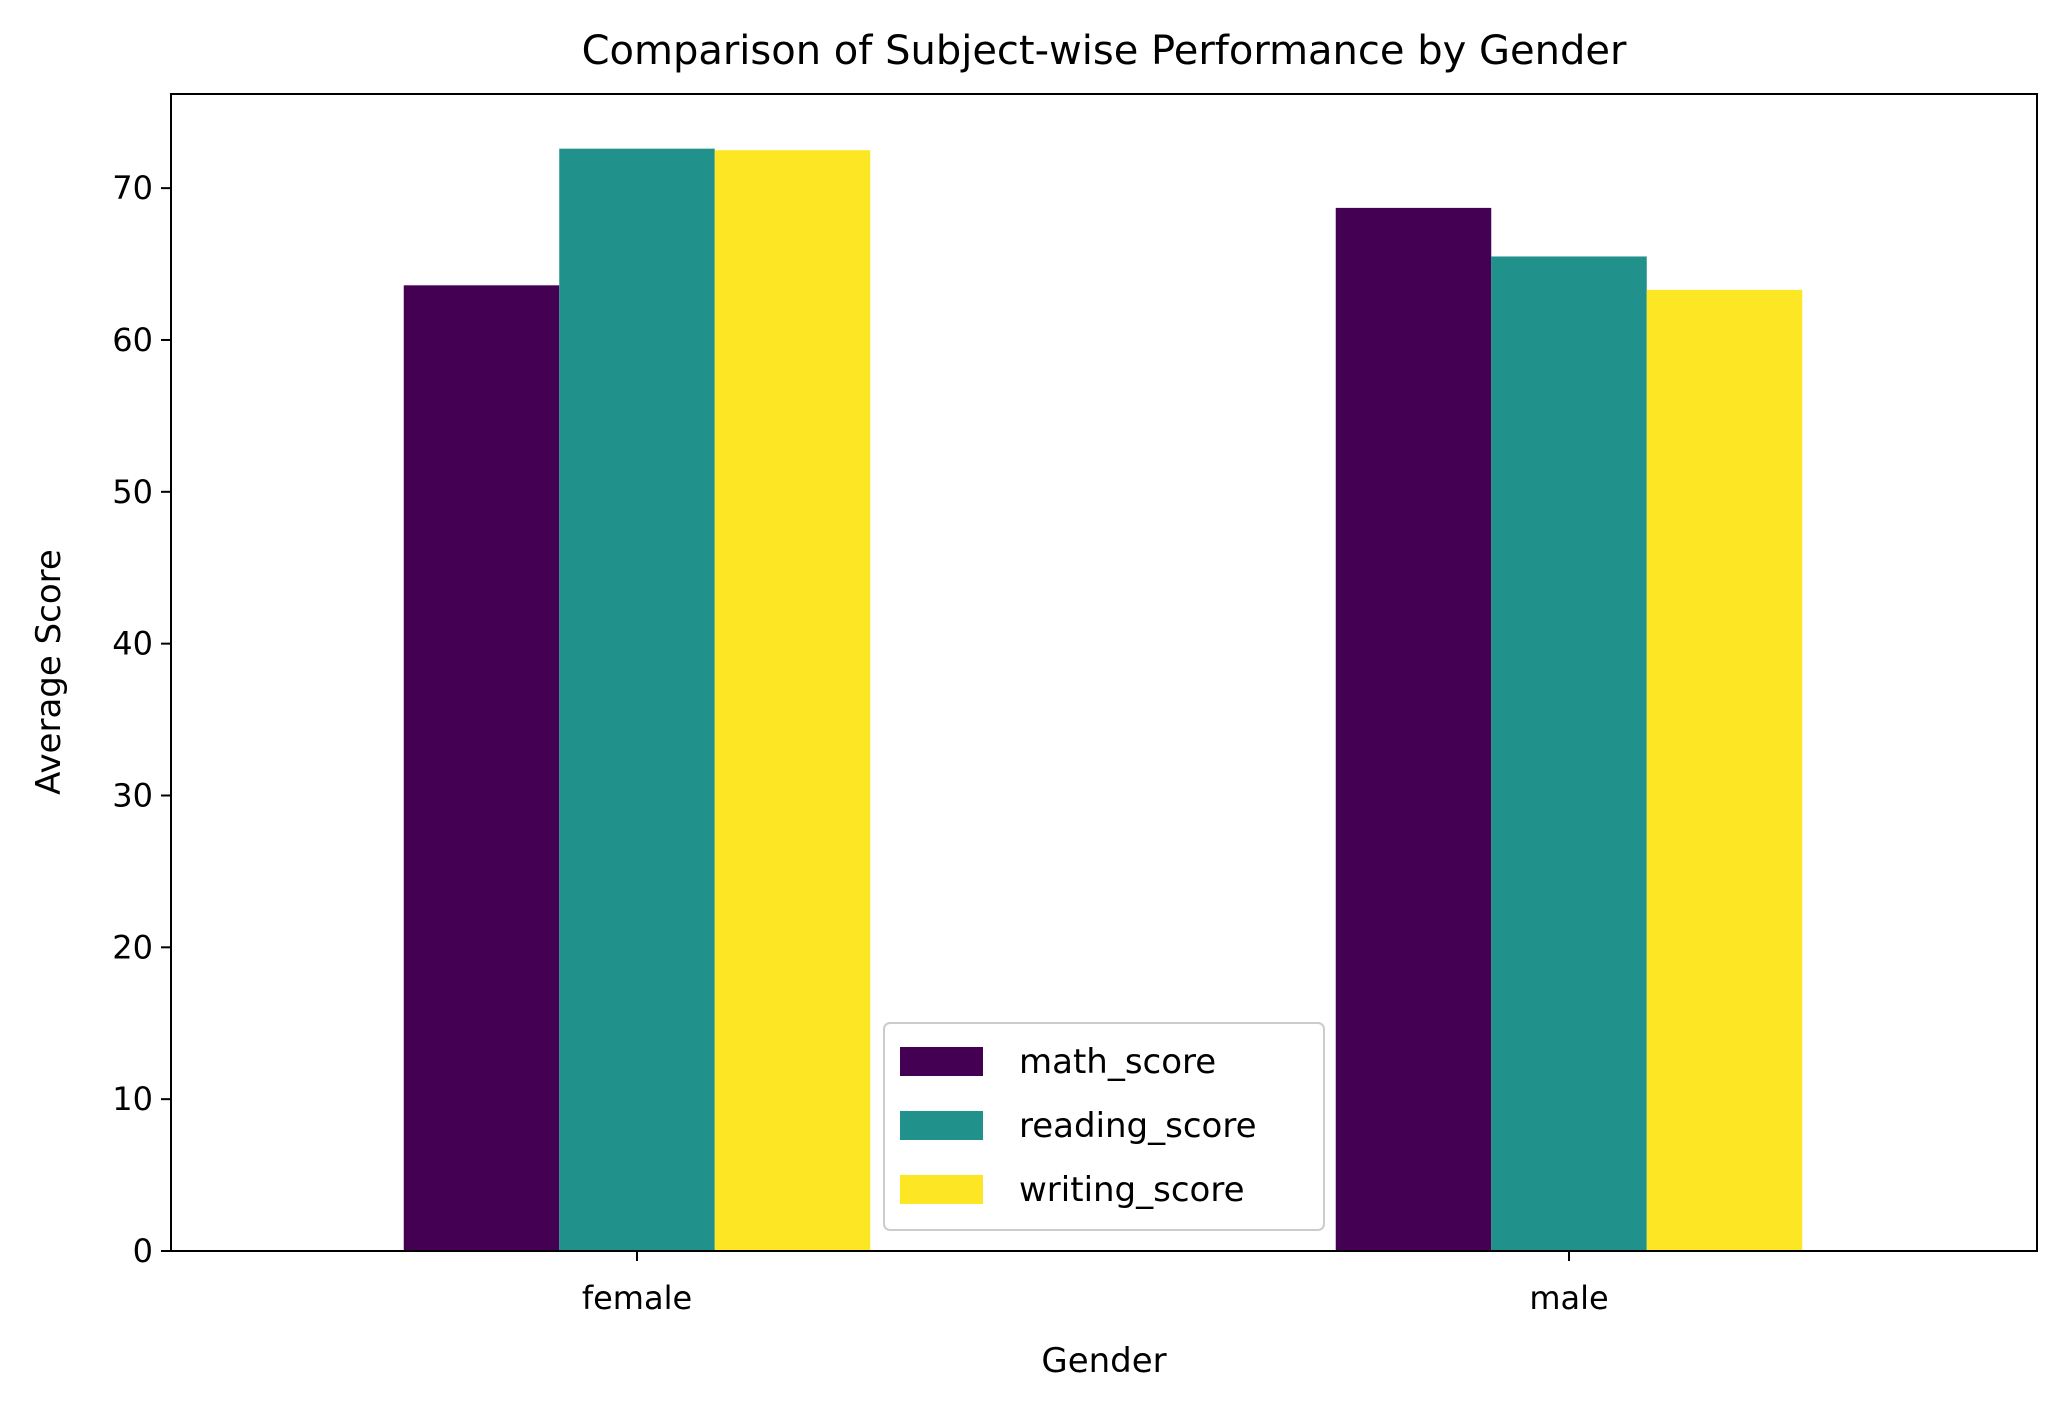  I want to click on legend: math_score reading_score writing_score, so click(1104, 1126).